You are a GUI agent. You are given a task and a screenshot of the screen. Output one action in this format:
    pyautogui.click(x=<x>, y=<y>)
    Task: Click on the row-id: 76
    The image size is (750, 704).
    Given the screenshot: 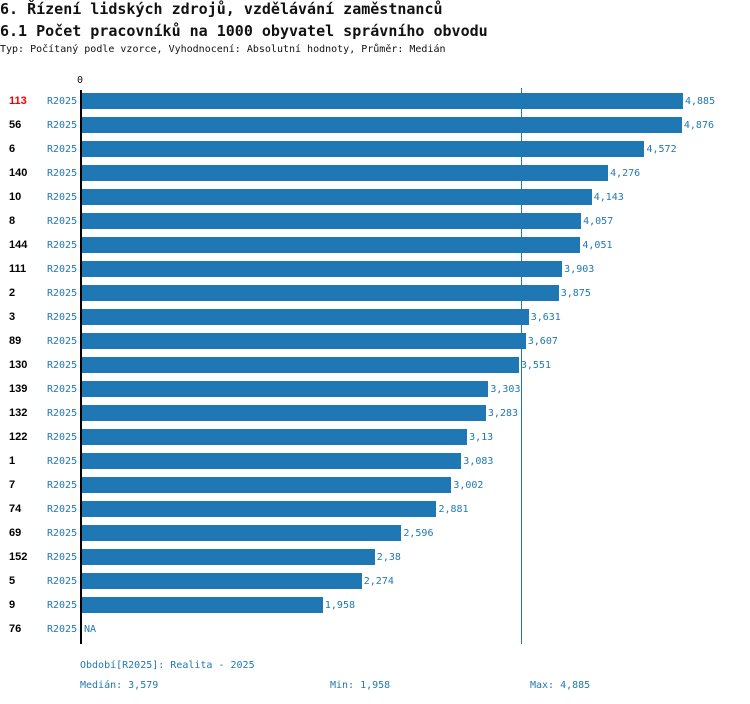 What is the action you would take?
    pyautogui.click(x=15, y=629)
    